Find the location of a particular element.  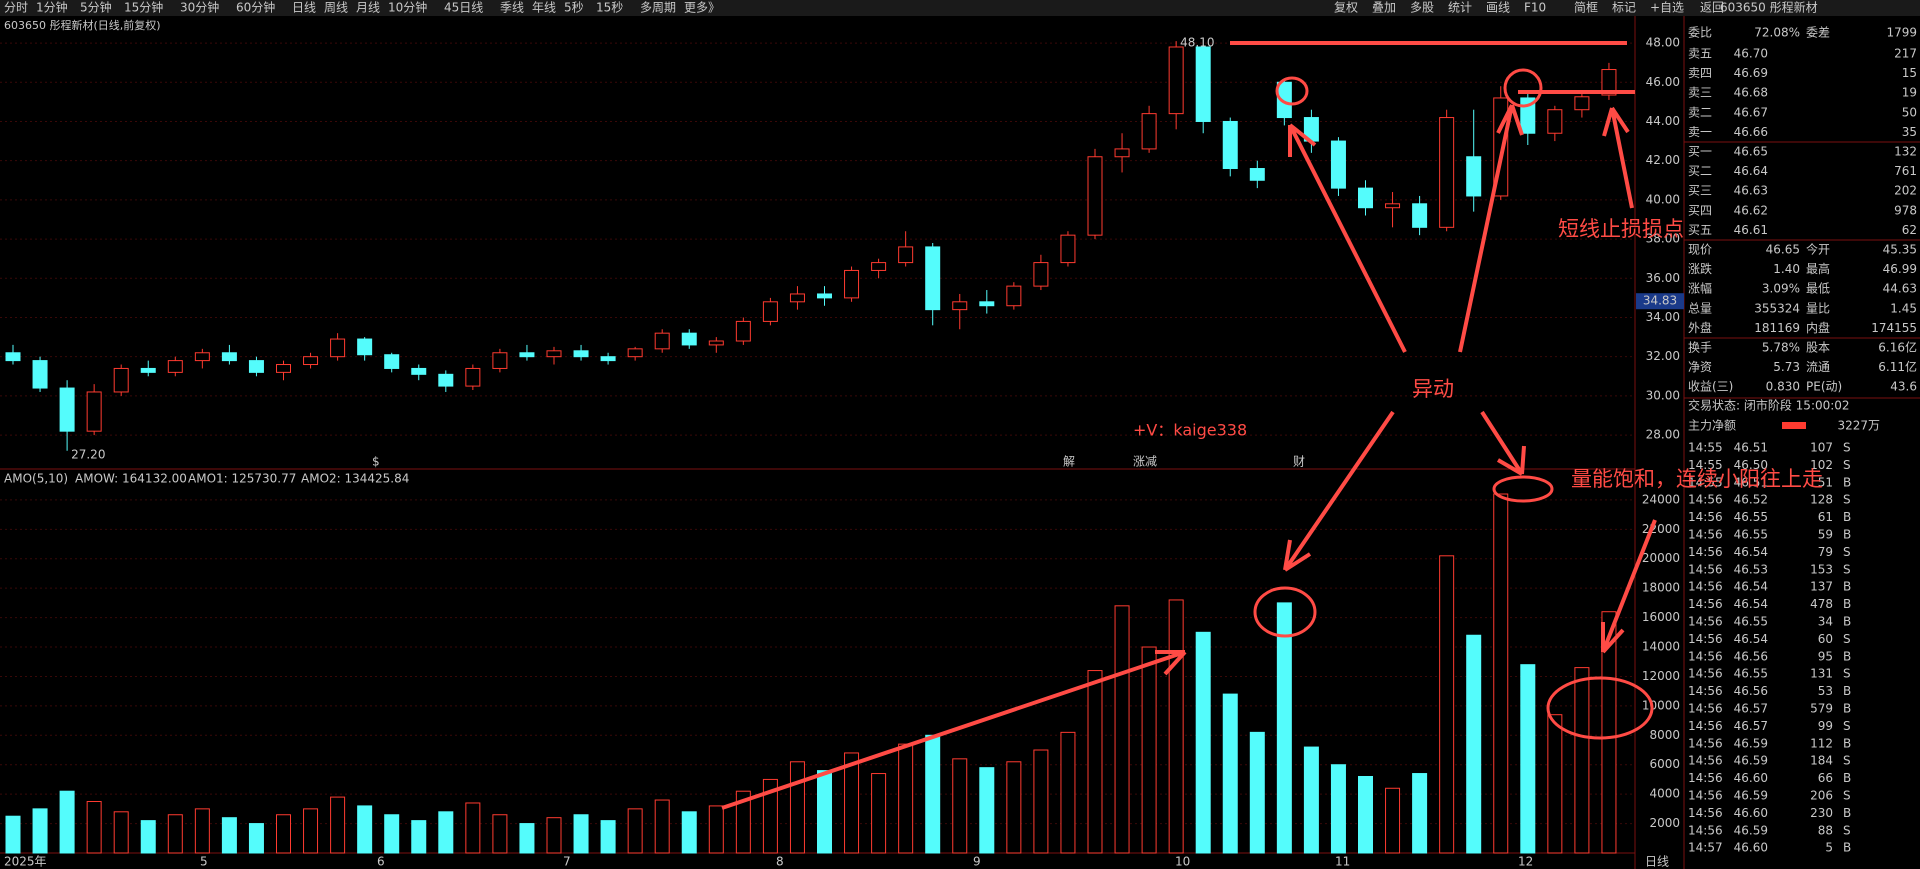

event-marker: 解 is located at coordinates (1069, 462).